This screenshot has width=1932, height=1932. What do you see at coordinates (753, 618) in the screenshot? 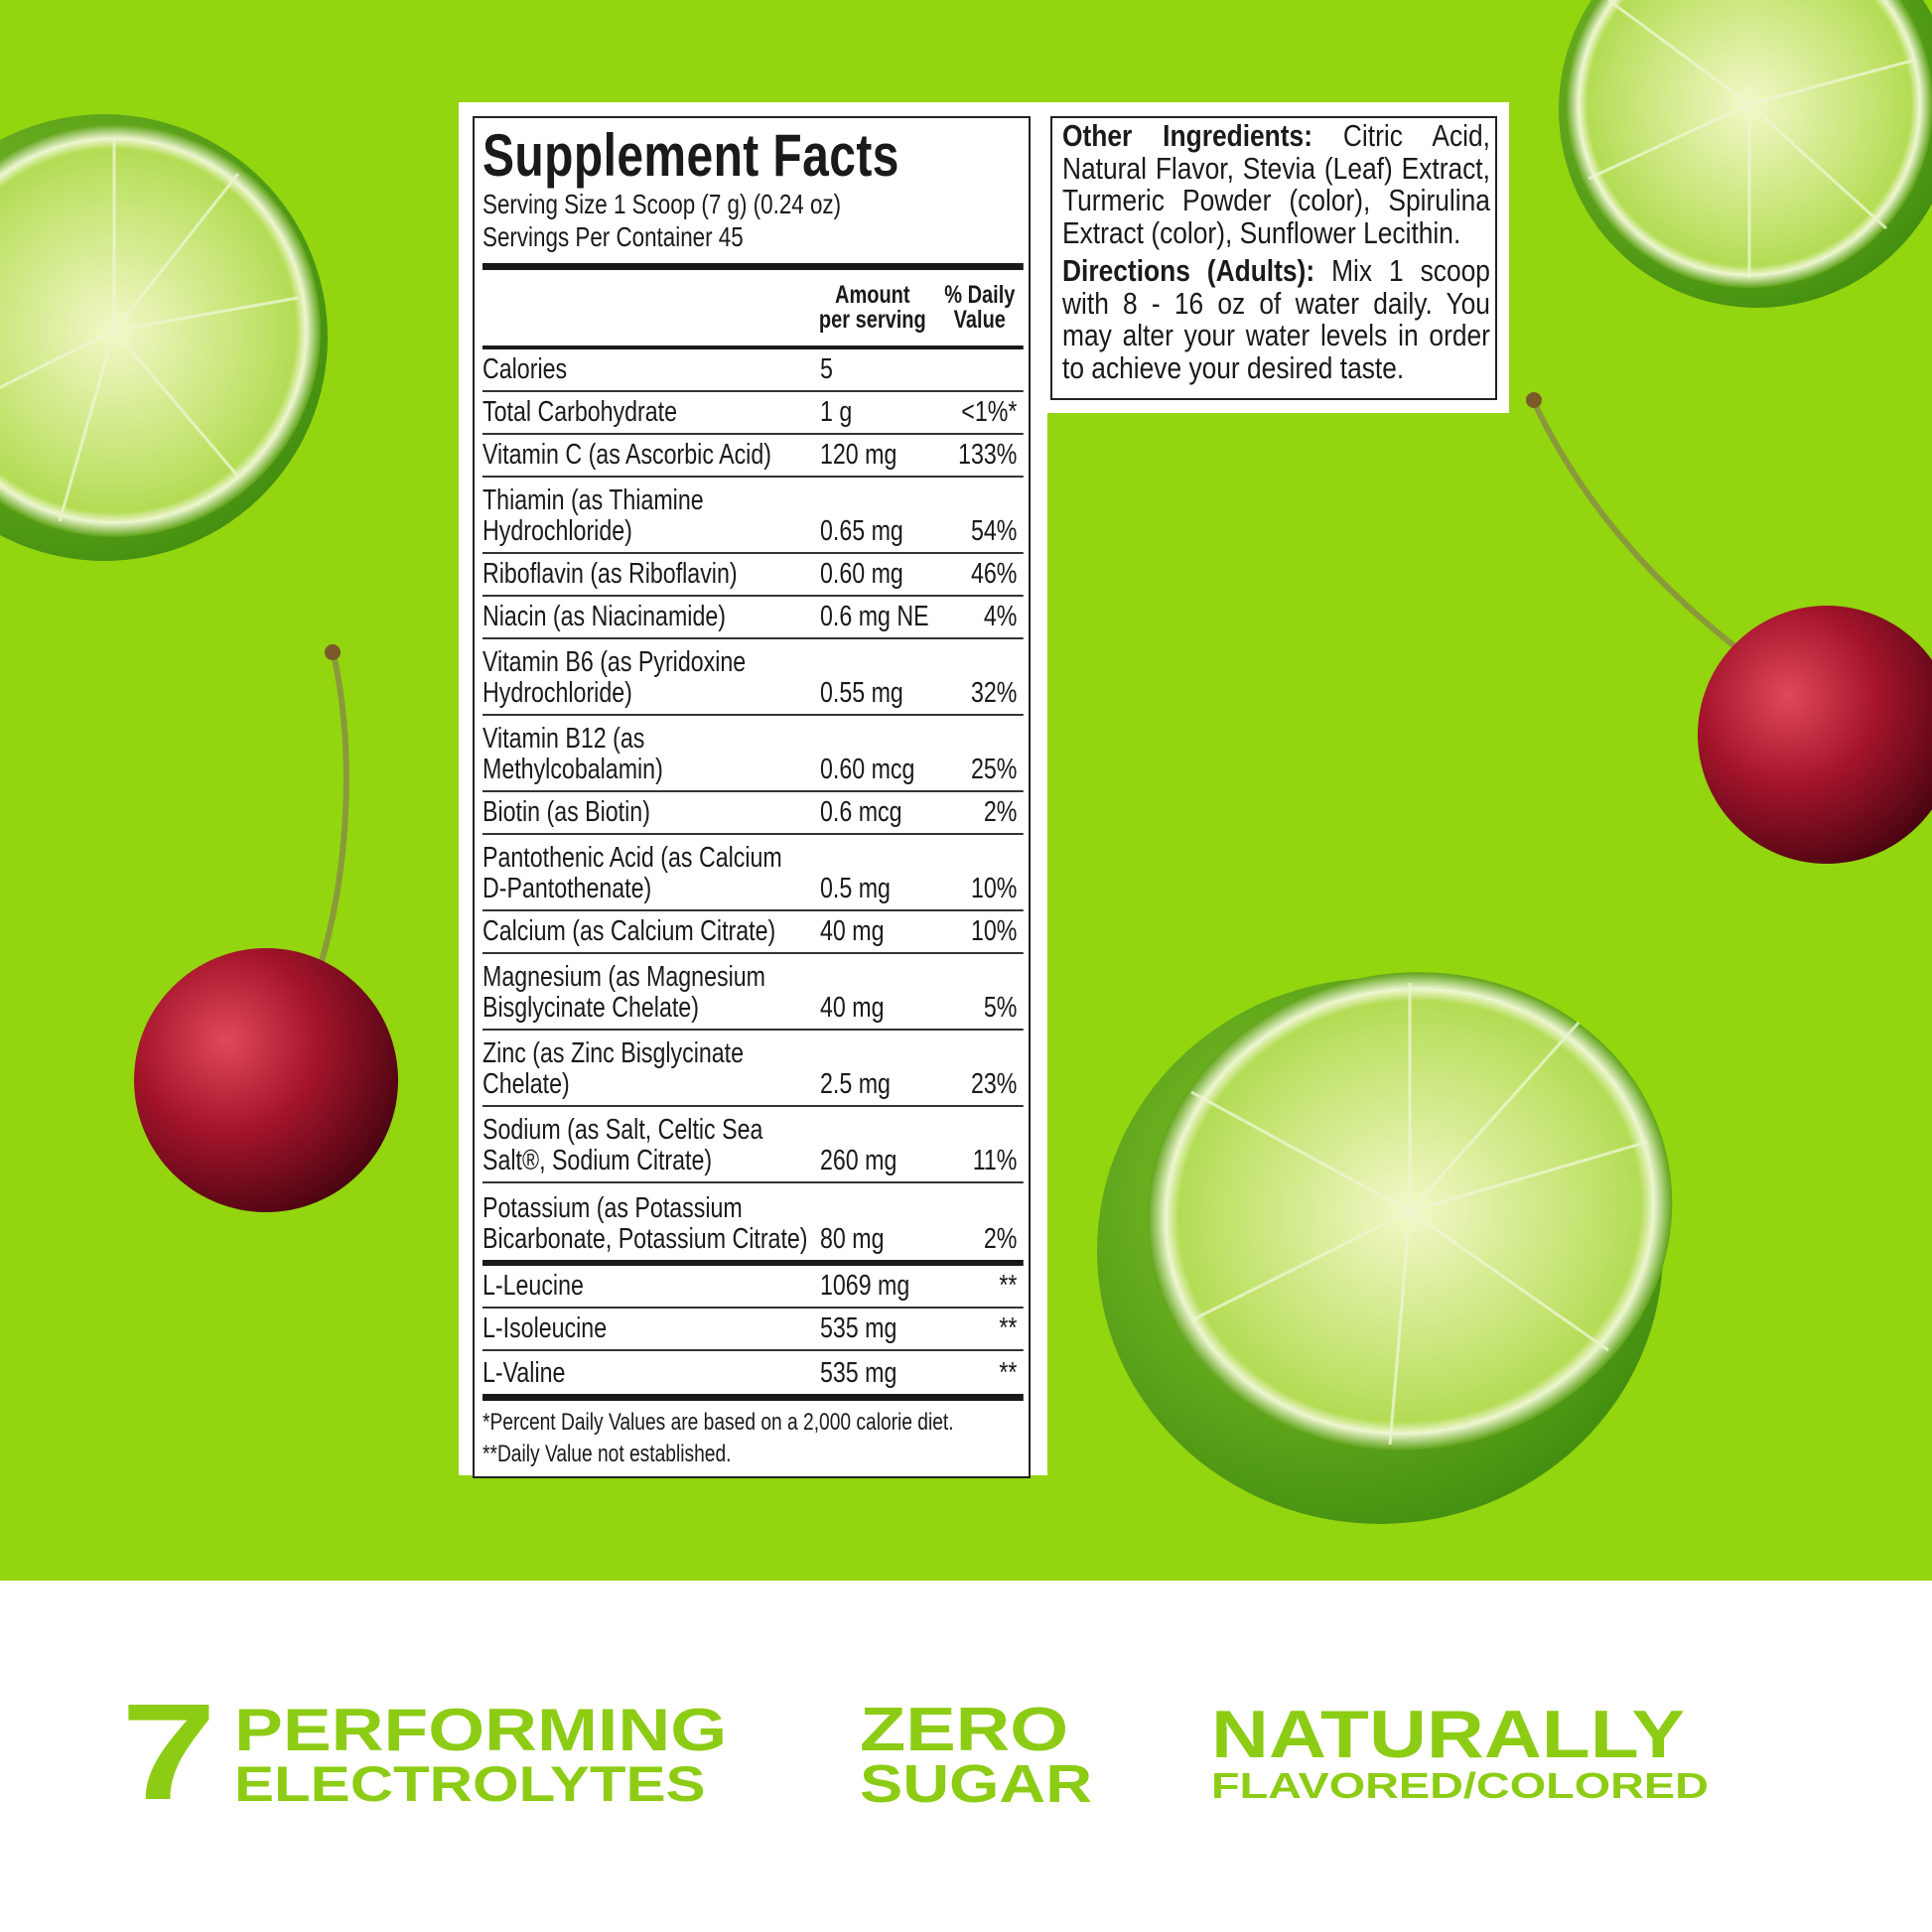
I see `table-row: Niacin (as Niacinamide) 0.6 mg NE 4%` at bounding box center [753, 618].